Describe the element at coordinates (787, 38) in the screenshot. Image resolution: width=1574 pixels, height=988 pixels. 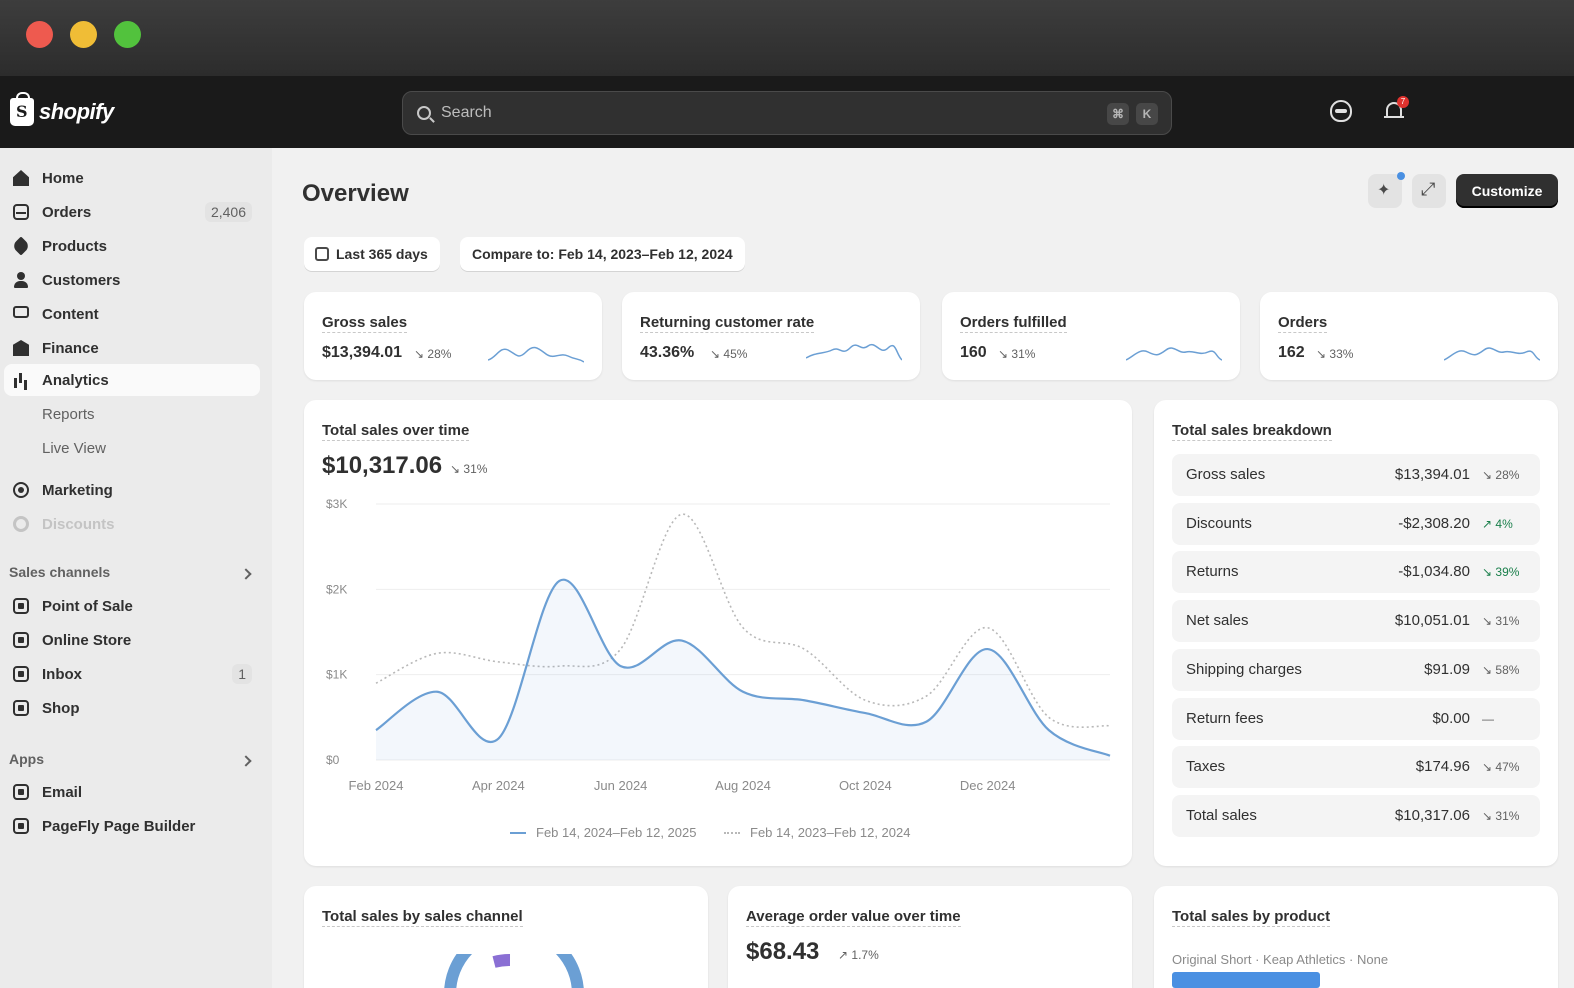
I see `window-titlebar` at that location.